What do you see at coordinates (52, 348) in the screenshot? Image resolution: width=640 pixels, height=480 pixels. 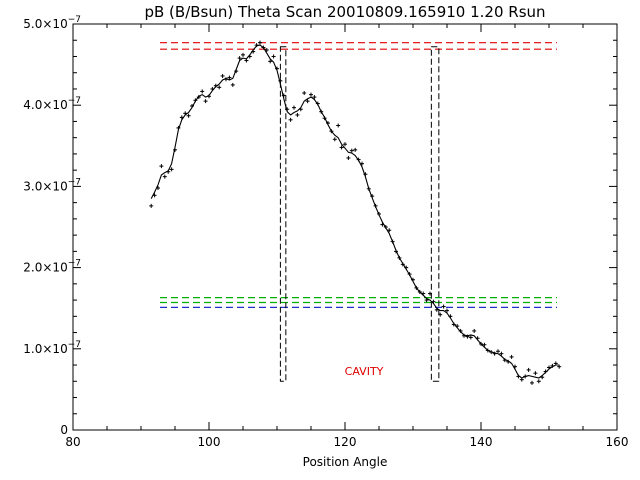 I see `y-tick-label: 1.0×10⁻⁷` at bounding box center [52, 348].